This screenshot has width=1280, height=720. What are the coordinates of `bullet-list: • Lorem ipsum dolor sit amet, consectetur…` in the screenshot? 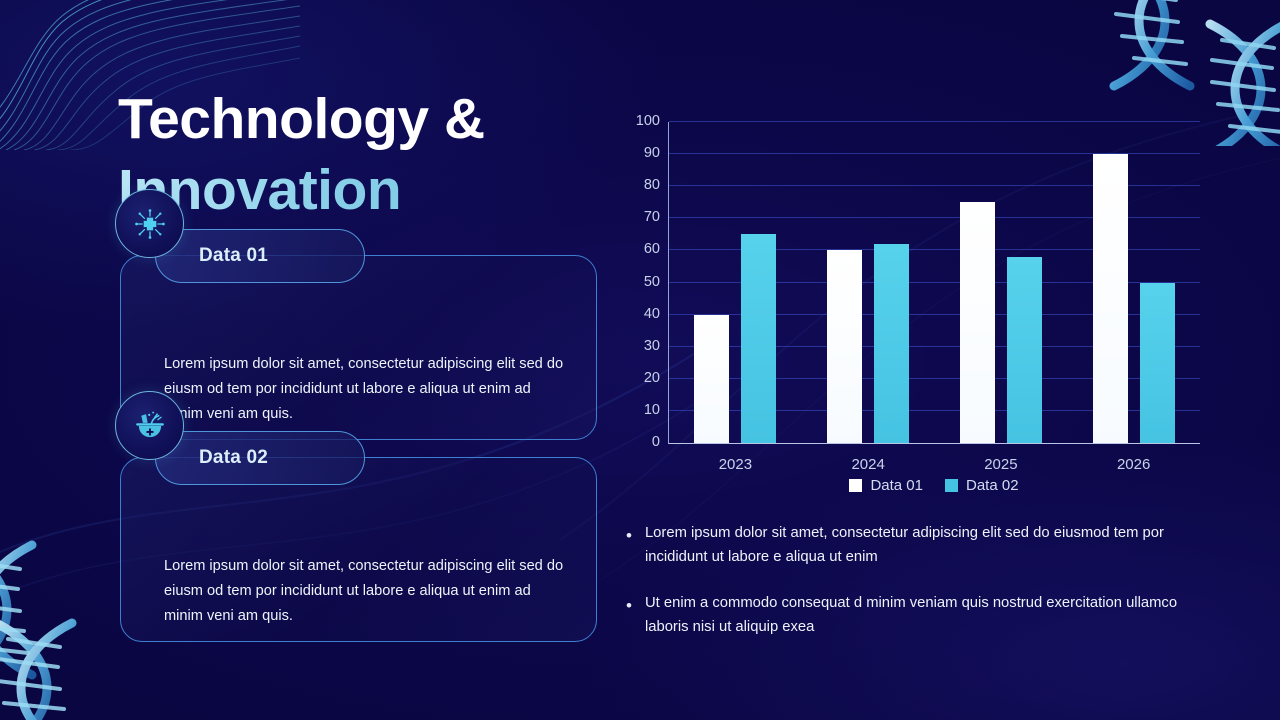 It's located at (921, 592).